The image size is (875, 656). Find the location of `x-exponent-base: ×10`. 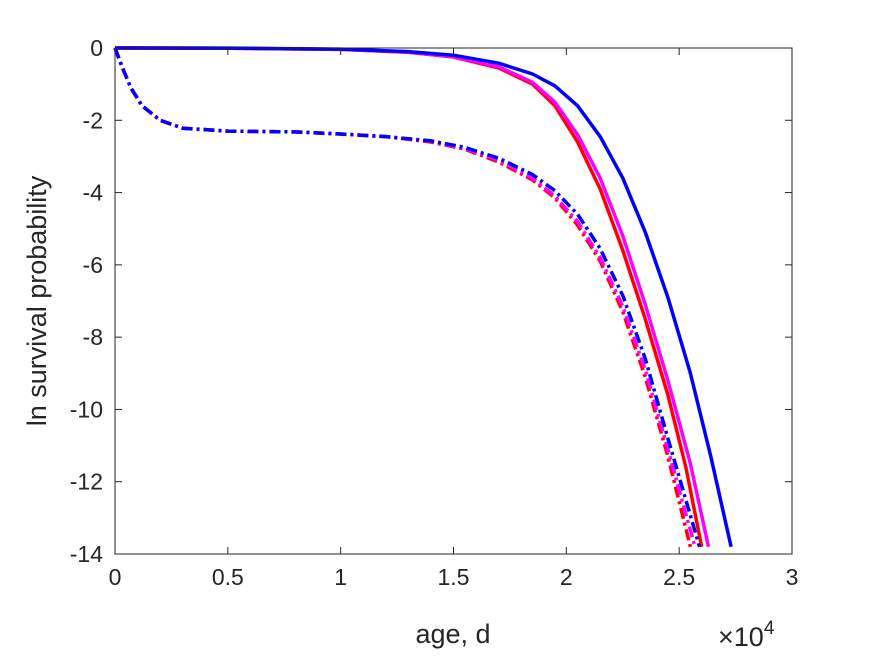

x-exponent-base: ×10 is located at coordinates (741, 637).